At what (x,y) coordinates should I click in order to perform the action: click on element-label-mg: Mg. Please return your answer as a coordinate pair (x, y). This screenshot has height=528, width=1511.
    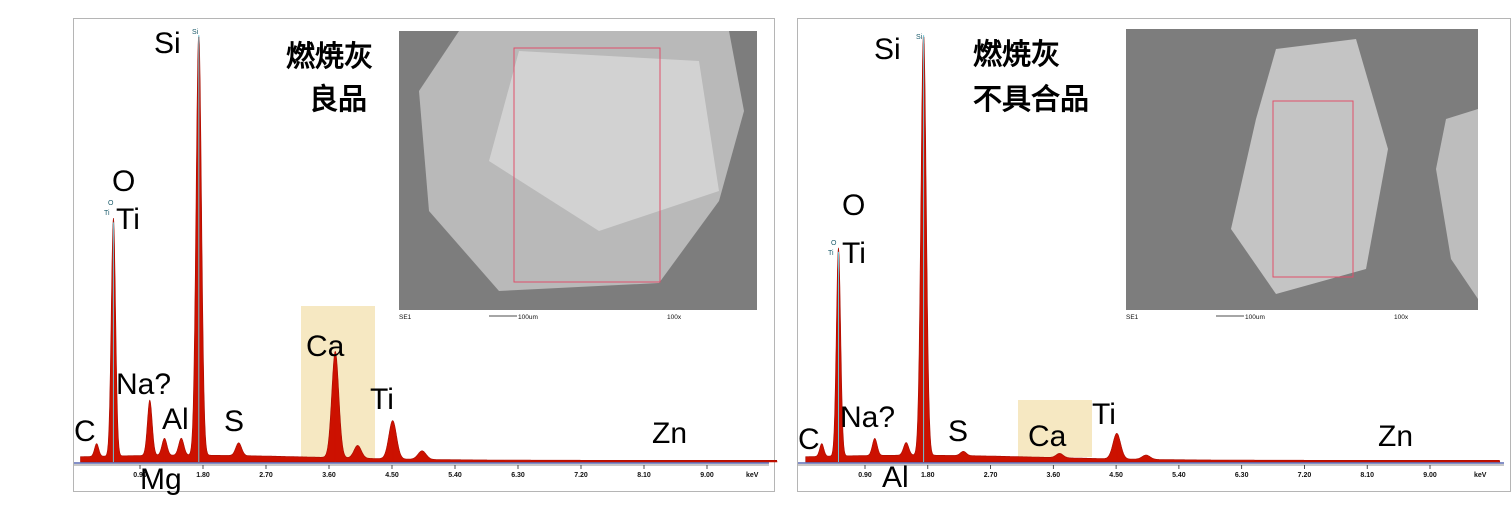
    Looking at the image, I should click on (161, 479).